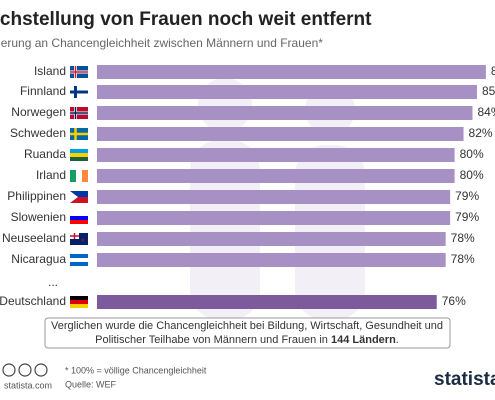 This screenshot has height=400, width=495. I want to click on y-tick-label: Schweden, so click(38, 133).